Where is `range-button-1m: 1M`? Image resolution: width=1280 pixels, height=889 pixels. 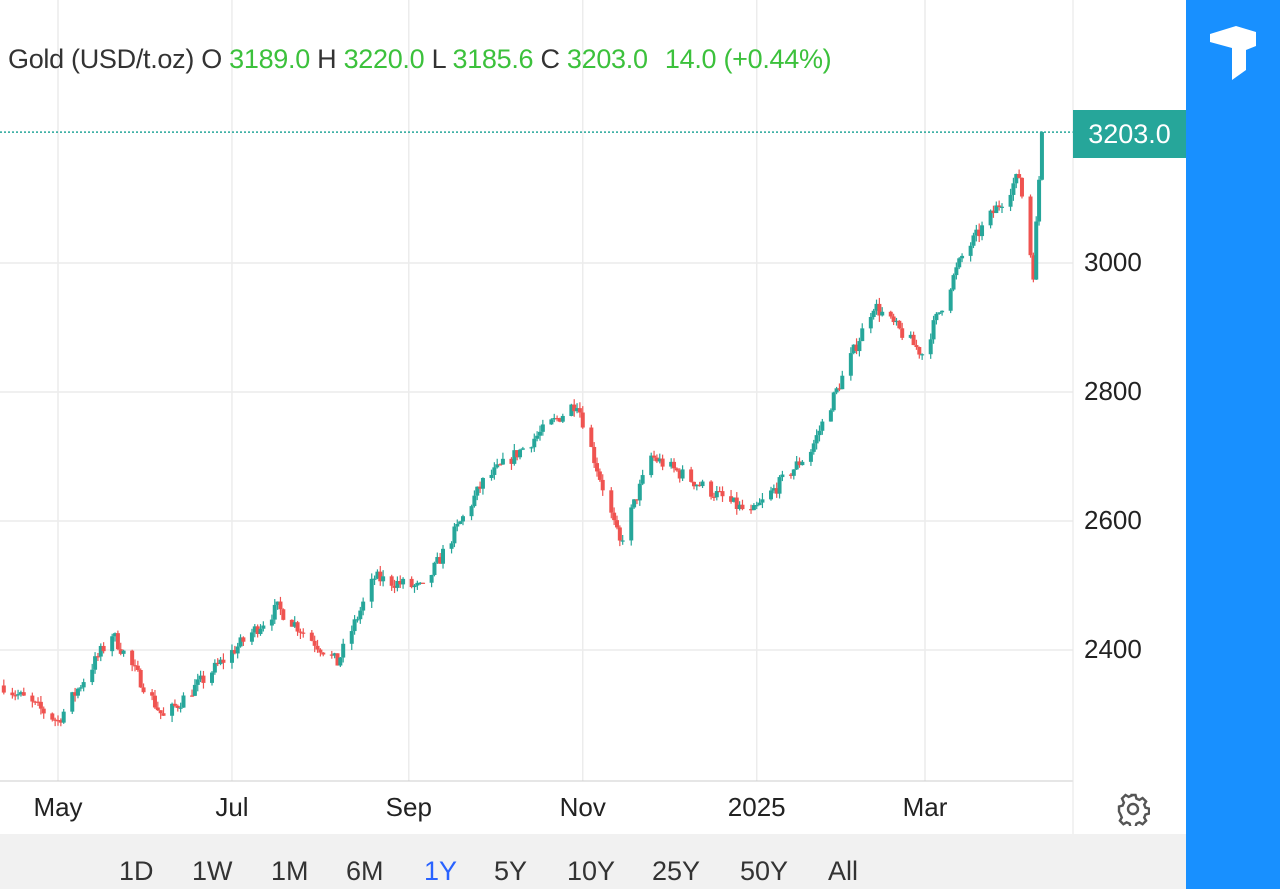
range-button-1m: 1M is located at coordinates (290, 871).